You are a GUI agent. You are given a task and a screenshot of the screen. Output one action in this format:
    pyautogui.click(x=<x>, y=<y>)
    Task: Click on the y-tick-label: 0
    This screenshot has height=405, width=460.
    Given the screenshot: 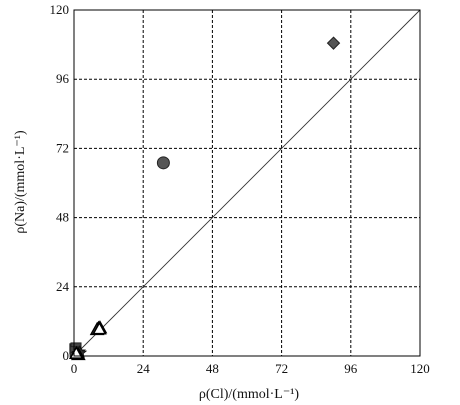 What is the action you would take?
    pyautogui.click(x=66, y=355)
    